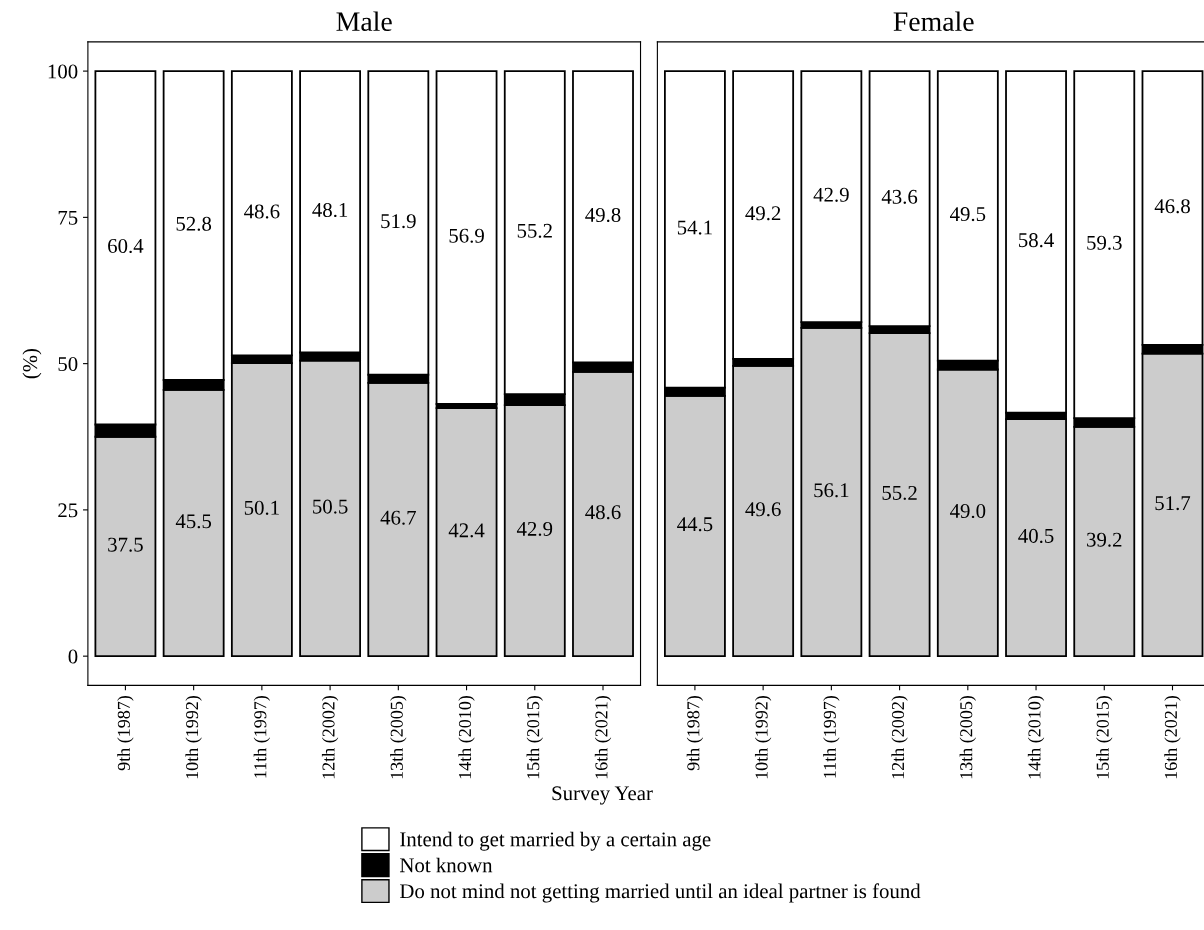 The image size is (1204, 930). I want to click on data-label: 56.1, so click(831, 490).